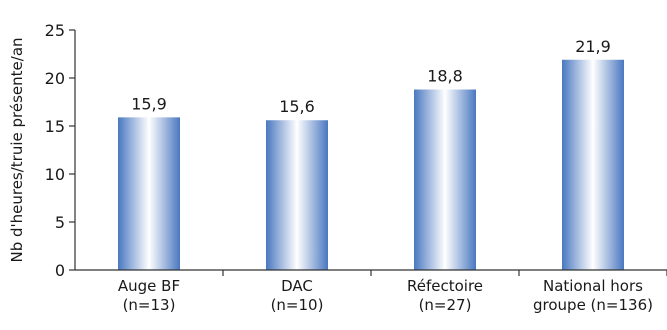 This screenshot has height=330, width=667. Describe the element at coordinates (593, 286) in the screenshot. I see `category-label: National hors` at that location.